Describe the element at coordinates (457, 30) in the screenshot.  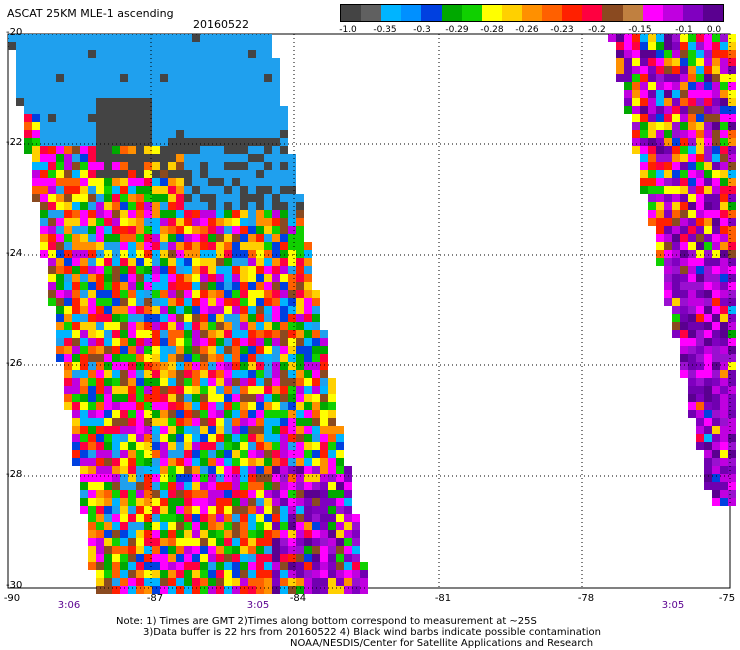
I see `color-scale-tick: -0.29` at that location.